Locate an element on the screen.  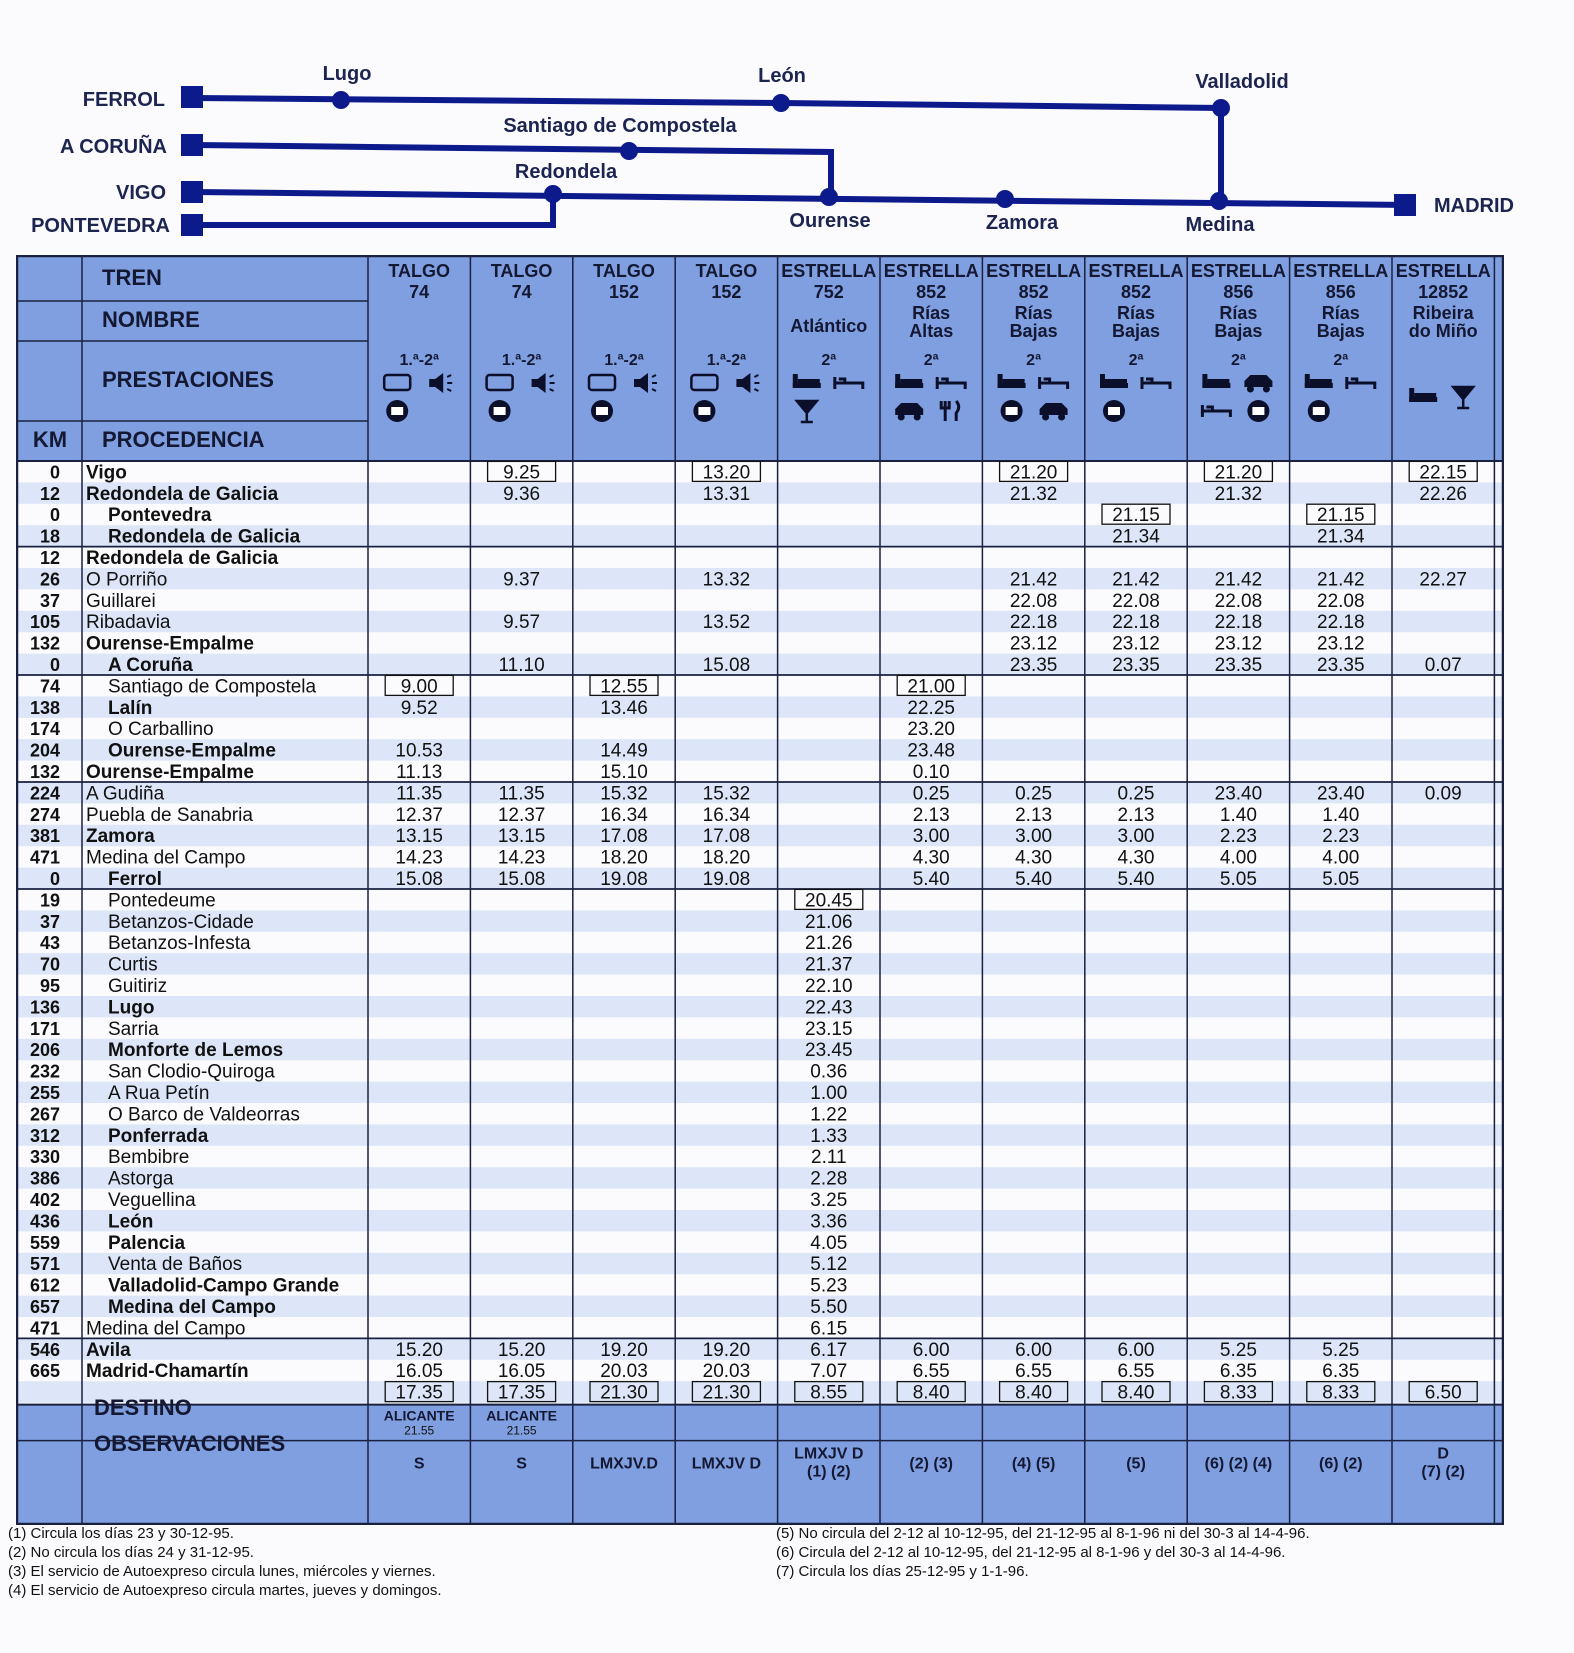
time-cell: 21.37 is located at coordinates (829, 965).